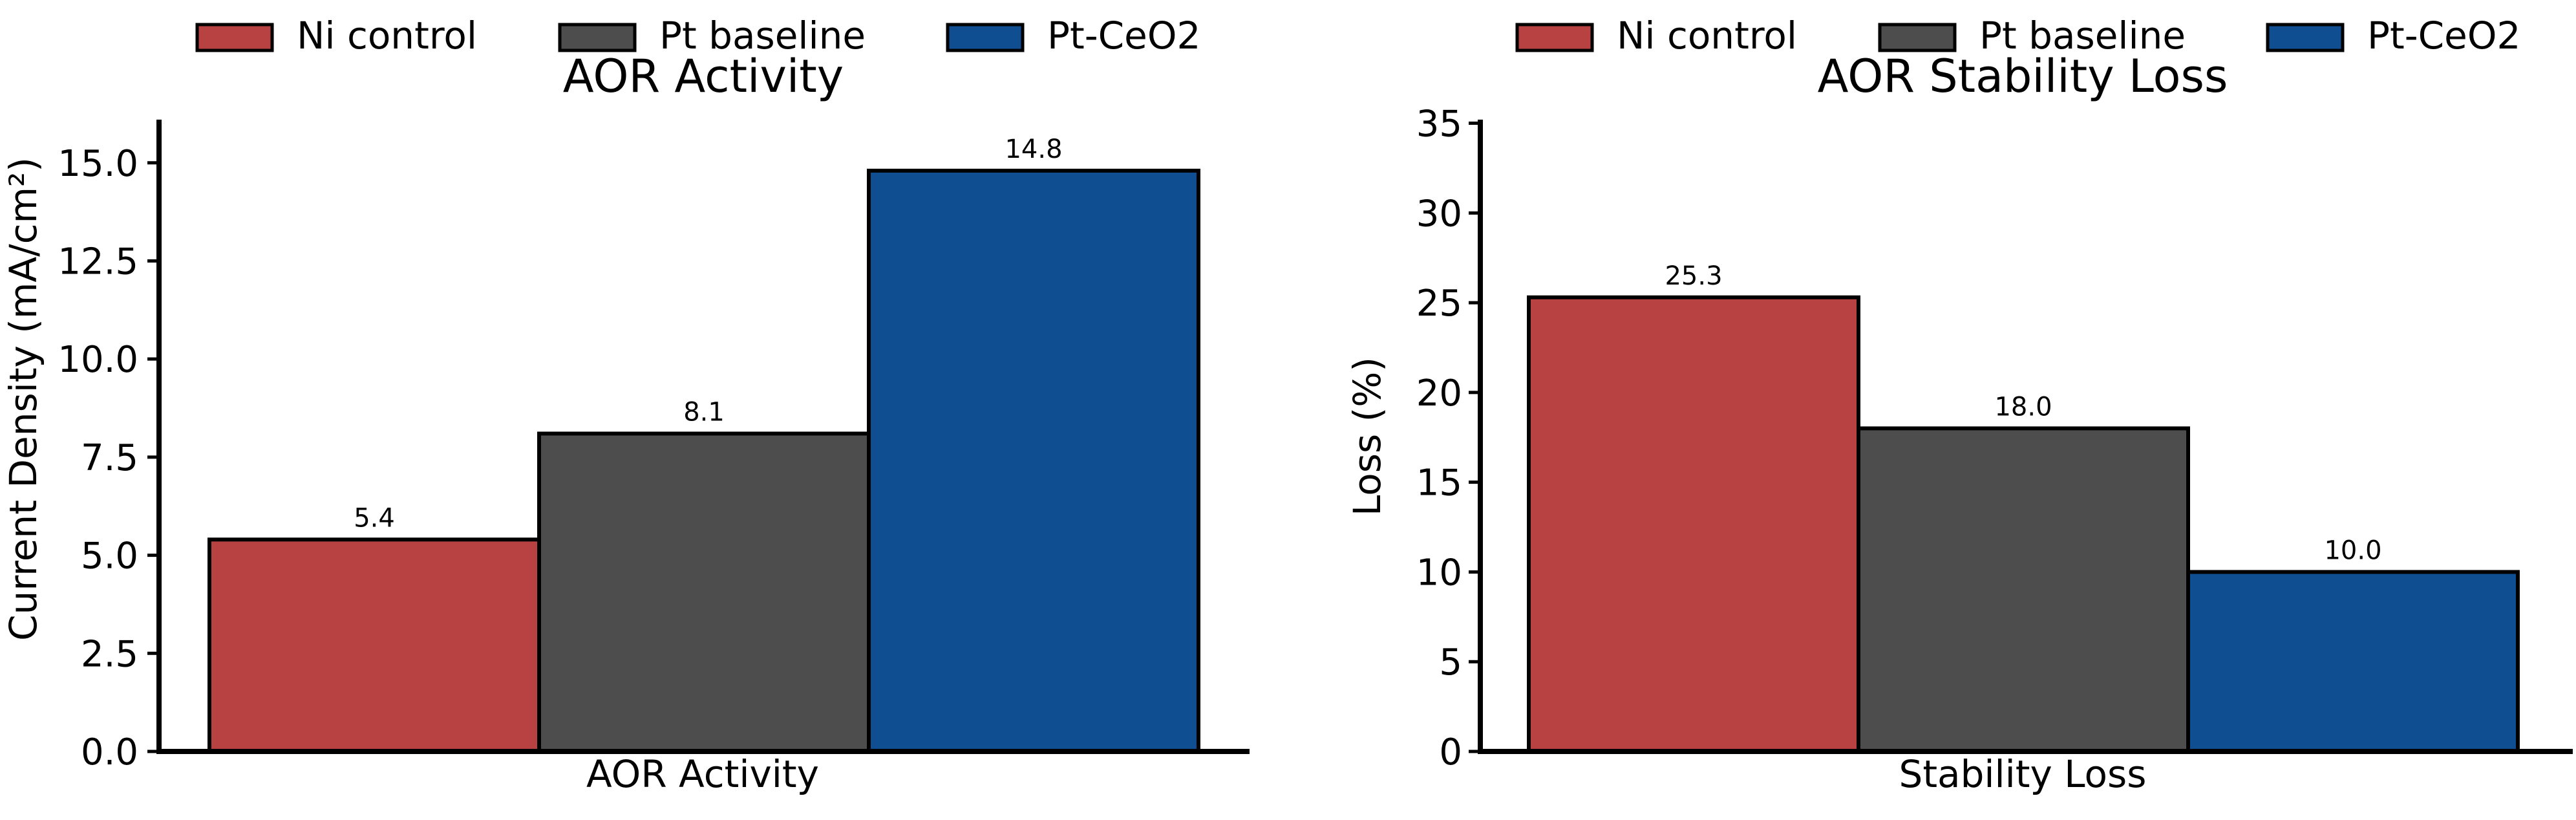 This screenshot has width=2576, height=820. What do you see at coordinates (98, 262) in the screenshot?
I see `y-tick-label: 12.5` at bounding box center [98, 262].